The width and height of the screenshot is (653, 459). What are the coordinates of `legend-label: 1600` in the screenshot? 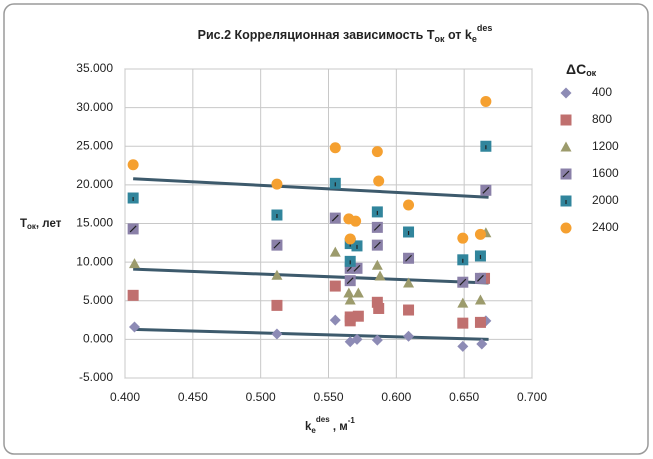 It's located at (605, 173).